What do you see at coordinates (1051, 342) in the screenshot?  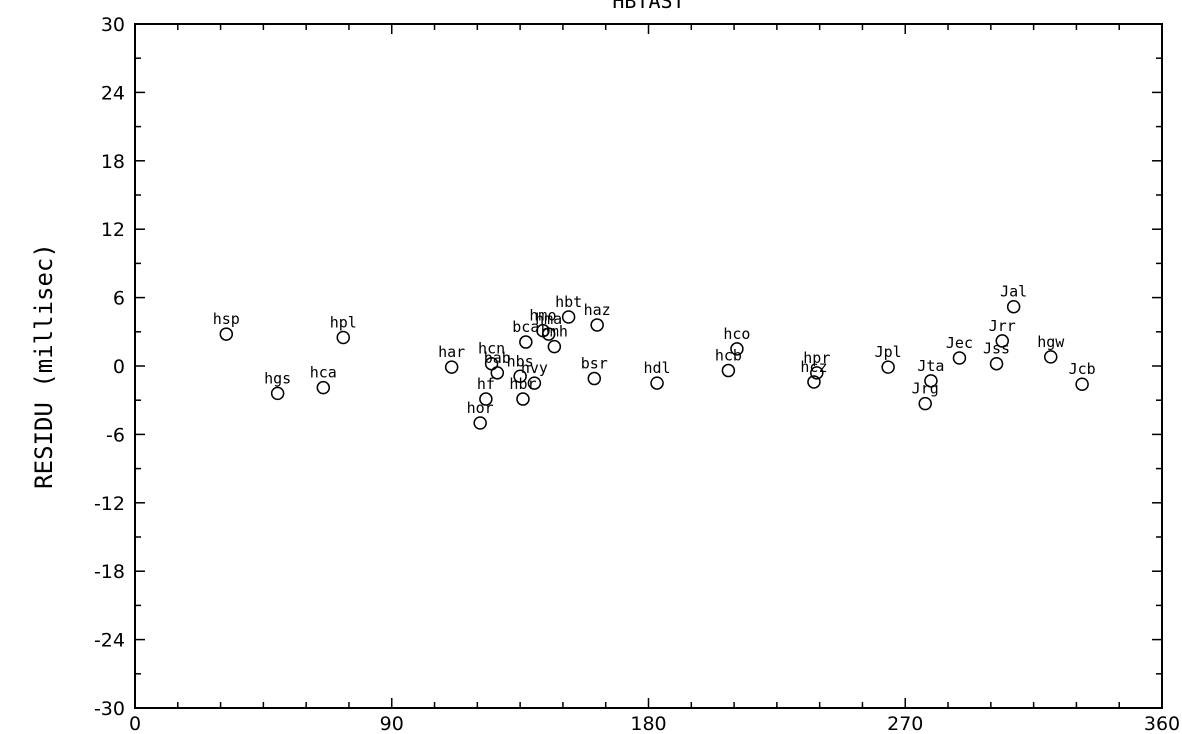 I see `data-point-label: hgw` at bounding box center [1051, 342].